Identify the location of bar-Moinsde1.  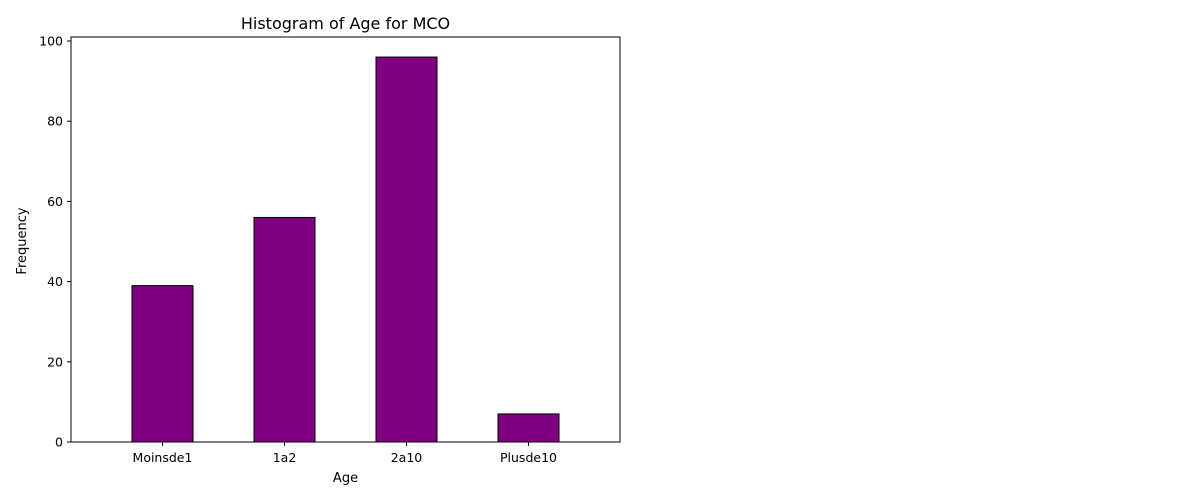
(162, 364).